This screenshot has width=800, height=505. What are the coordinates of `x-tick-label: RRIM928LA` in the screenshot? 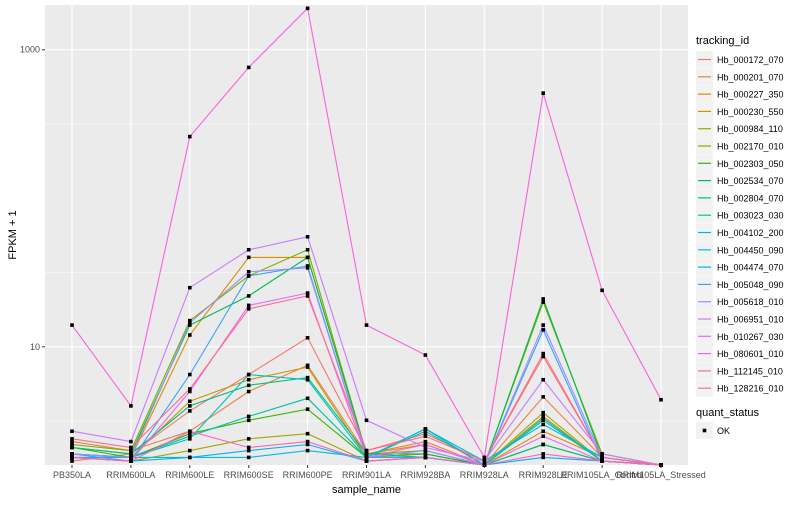 It's located at (484, 475).